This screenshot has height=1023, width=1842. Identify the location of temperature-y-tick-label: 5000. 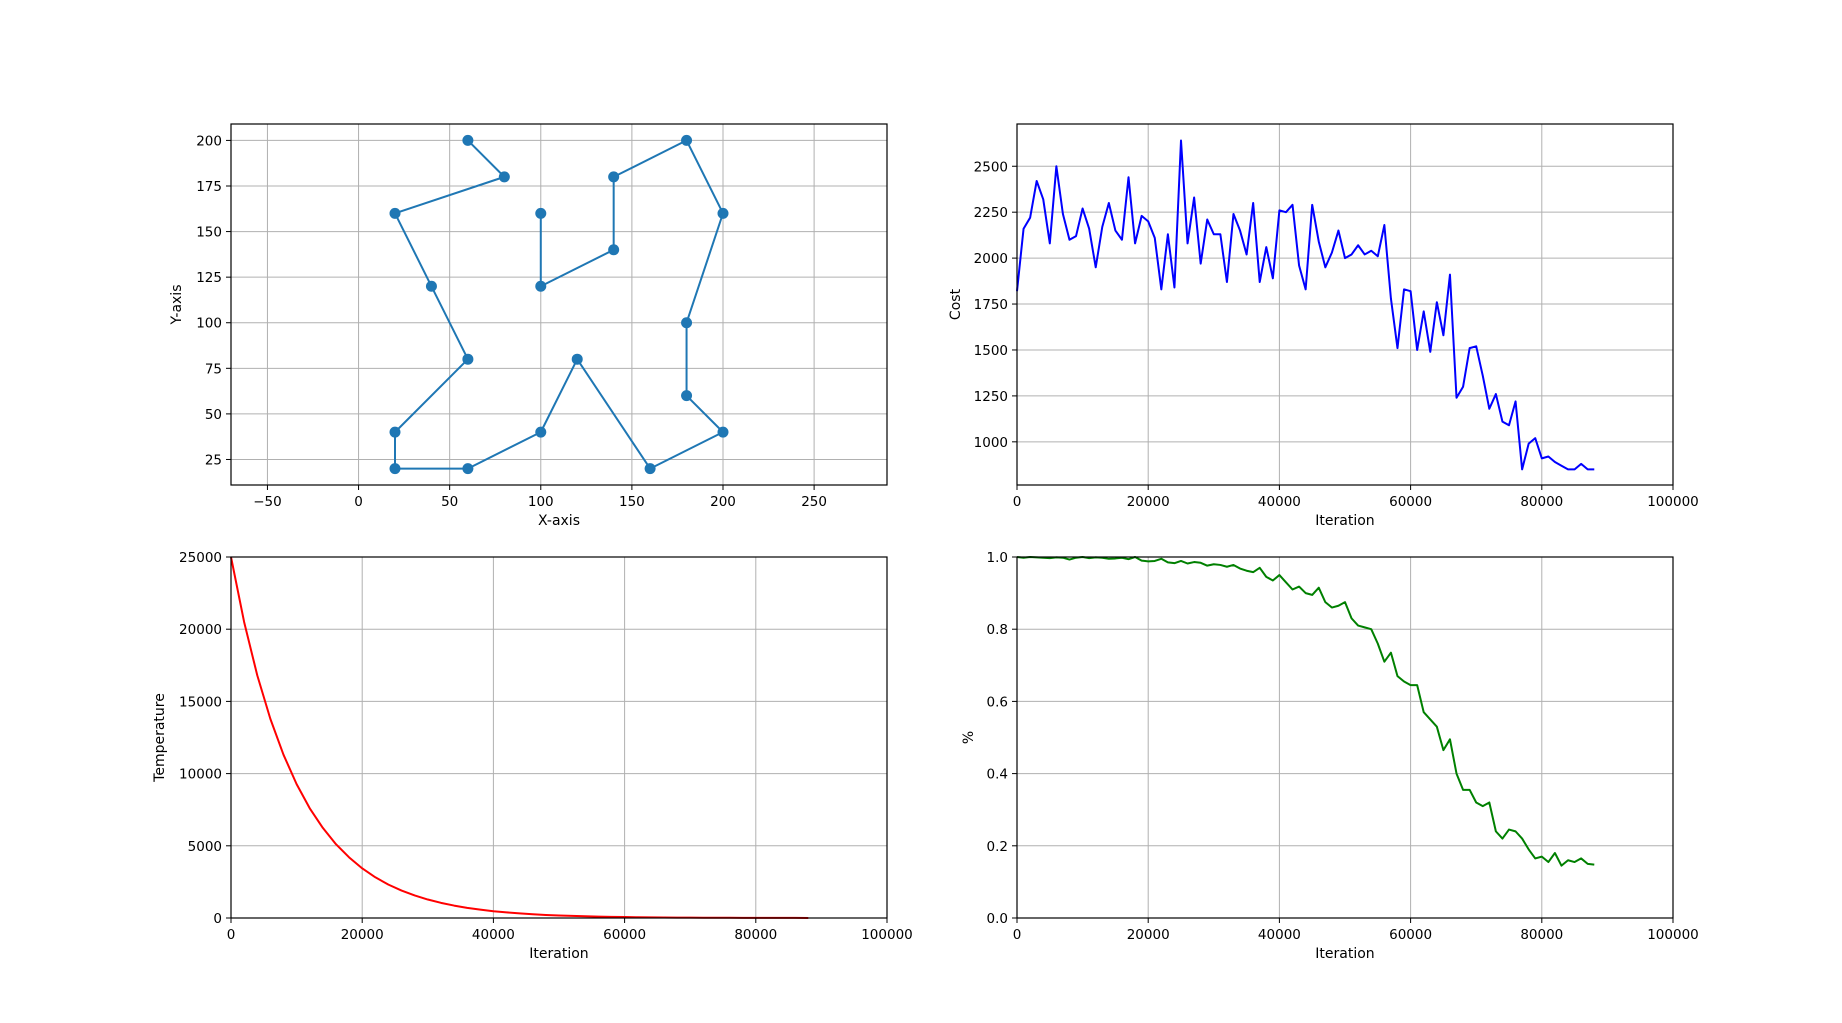
(205, 847).